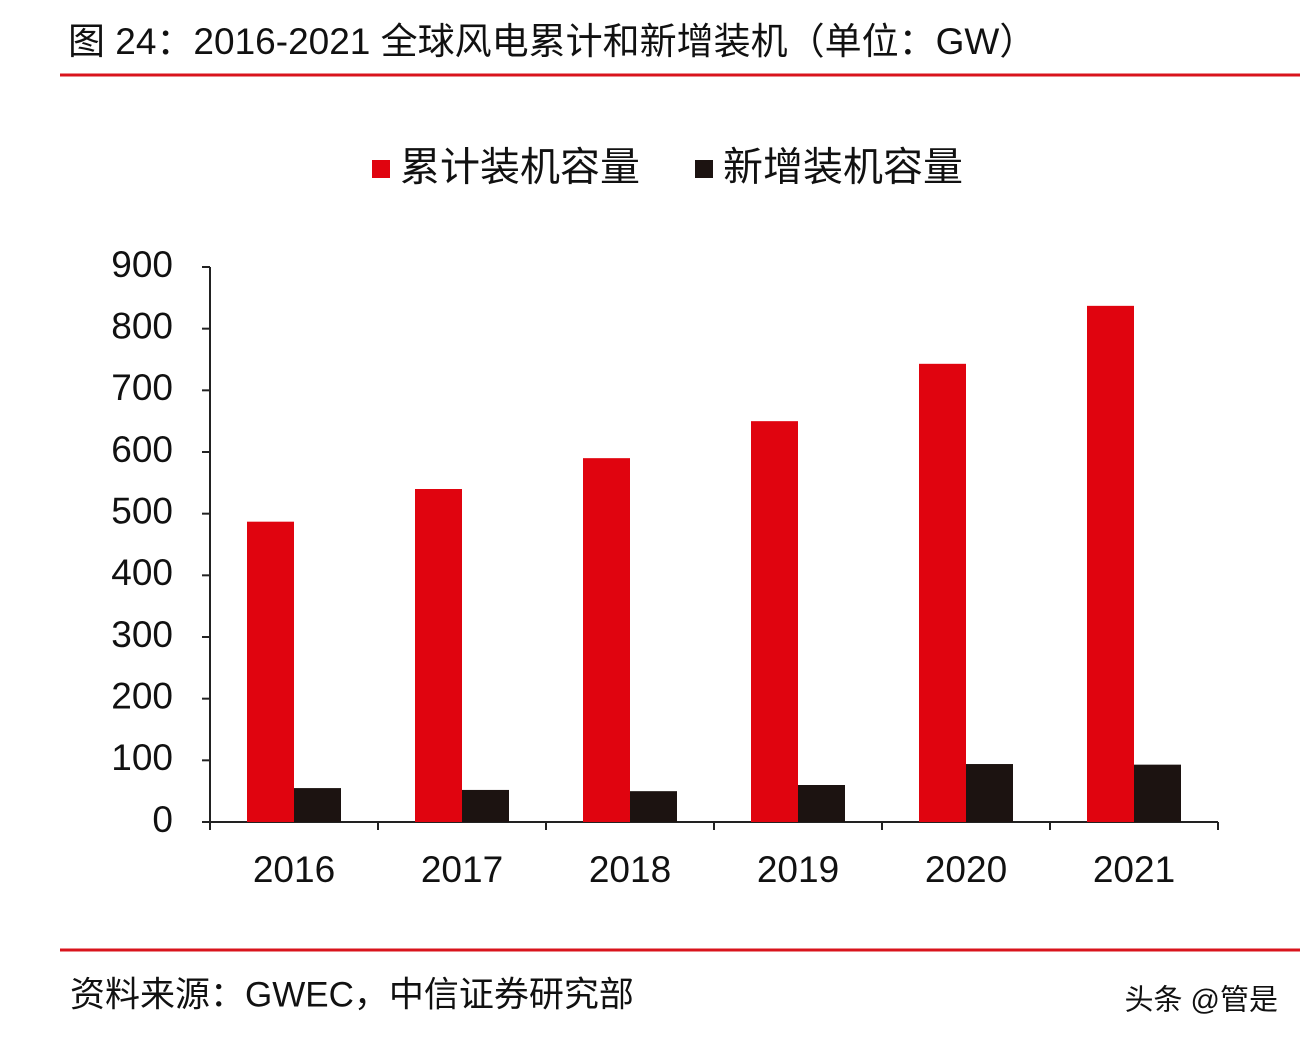 The width and height of the screenshot is (1310, 1050). Describe the element at coordinates (1134, 869) in the screenshot. I see `x-tick-label: 2021` at that location.